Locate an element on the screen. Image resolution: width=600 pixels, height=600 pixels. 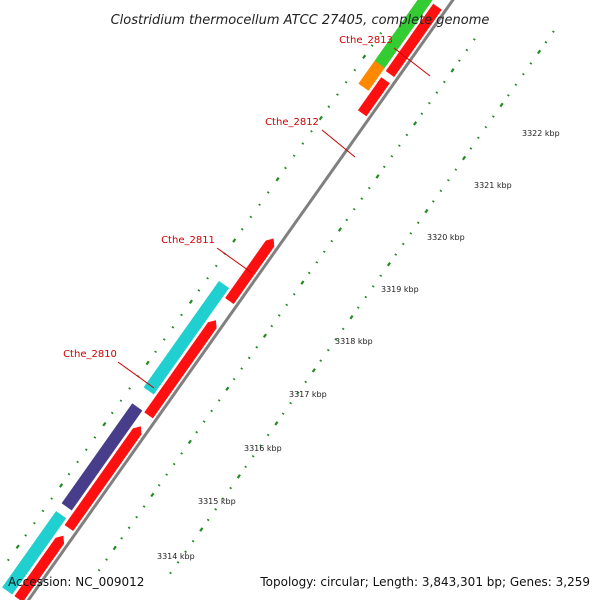
accession-text: Accession: NC_009012 is located at coordinates (76, 582).